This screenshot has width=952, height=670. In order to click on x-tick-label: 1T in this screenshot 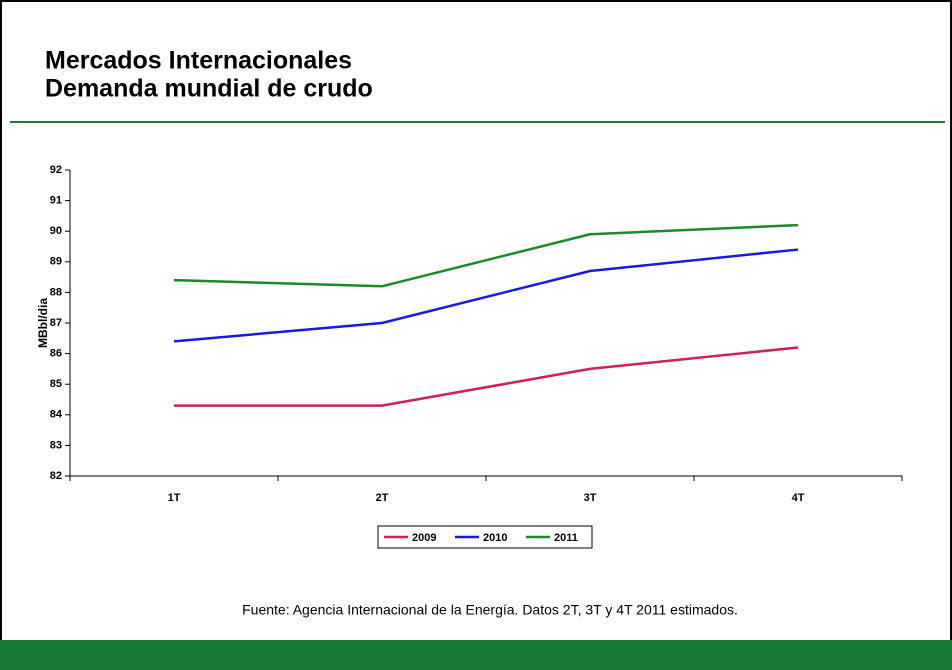, I will do `click(174, 498)`.